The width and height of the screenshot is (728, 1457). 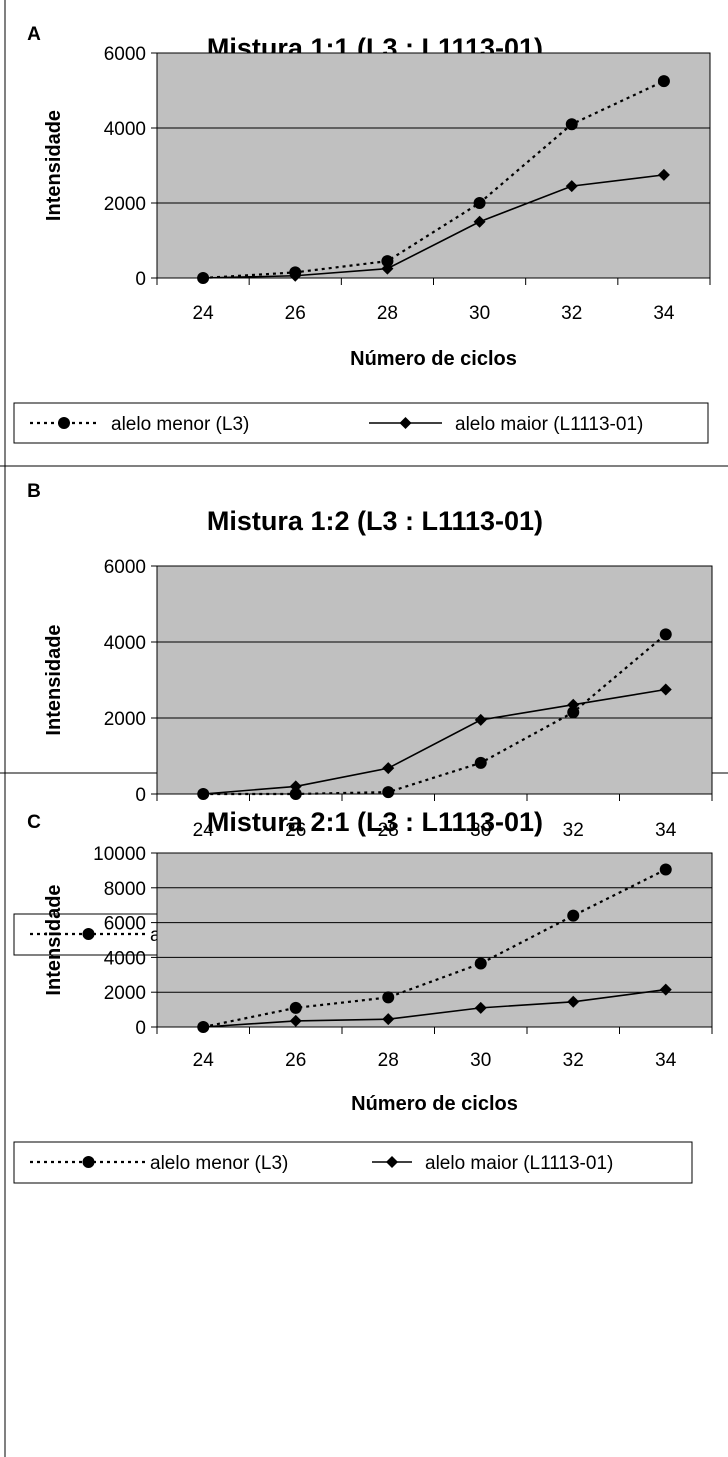 I want to click on y-tick-label: 8000, so click(x=125, y=889).